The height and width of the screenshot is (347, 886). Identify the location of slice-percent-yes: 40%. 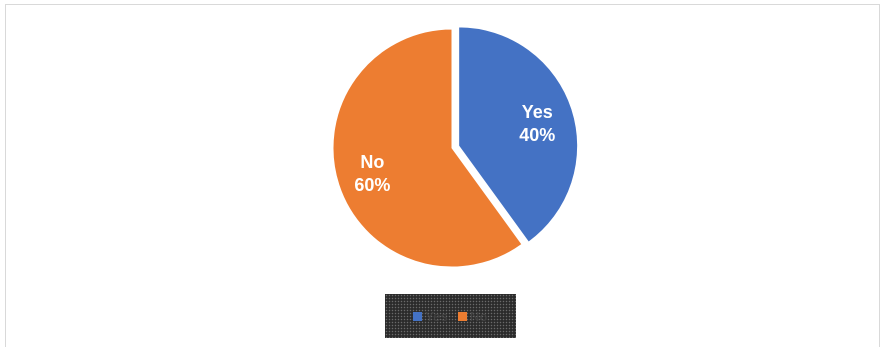
(537, 135).